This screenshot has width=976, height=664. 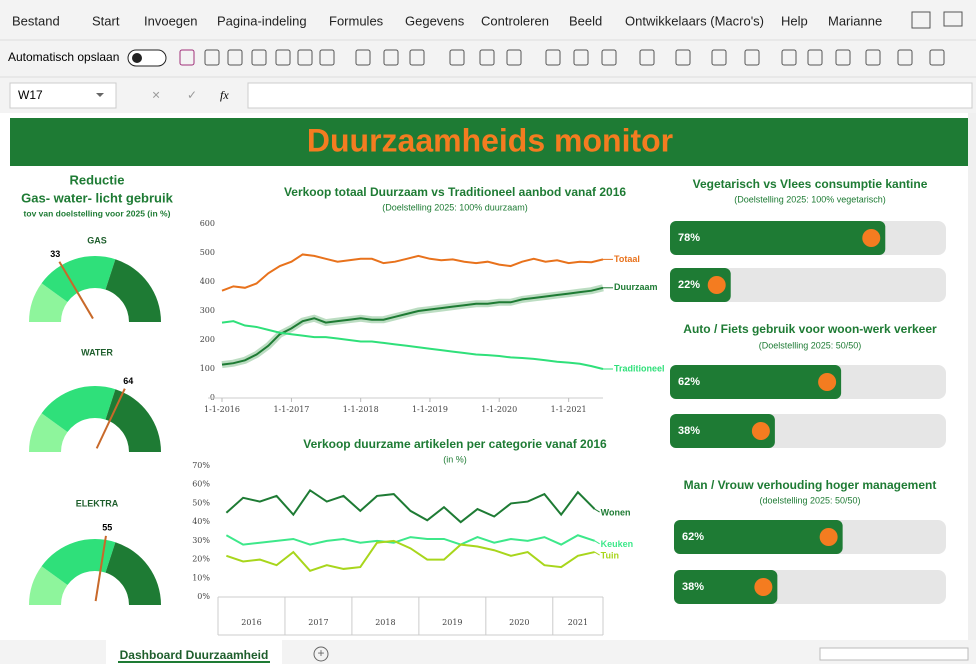 I want to click on y-tick-label: 200, so click(x=207, y=339).